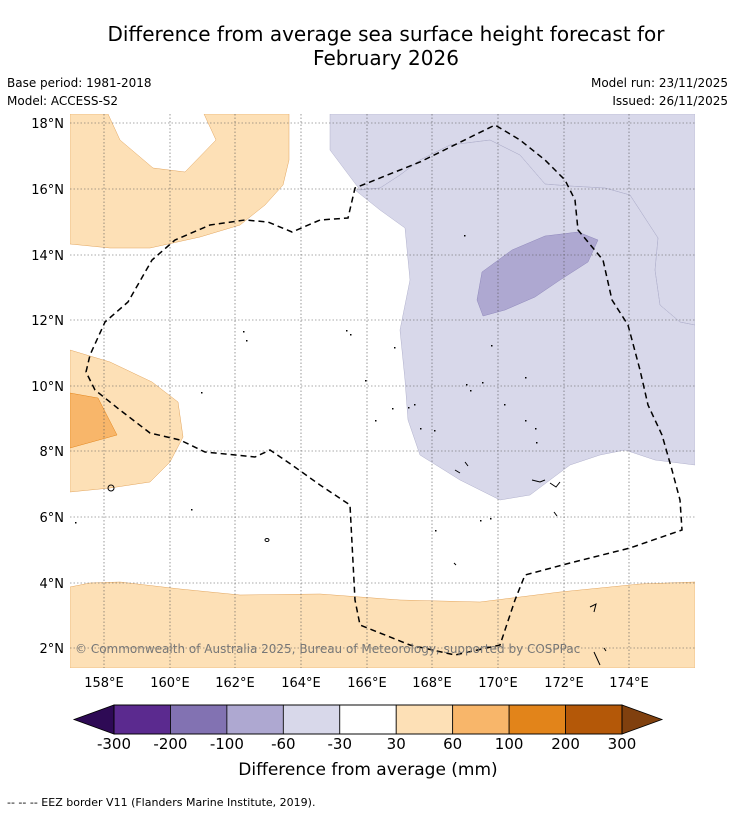  What do you see at coordinates (453, 744) in the screenshot?
I see `colorbar-tick: 60` at bounding box center [453, 744].